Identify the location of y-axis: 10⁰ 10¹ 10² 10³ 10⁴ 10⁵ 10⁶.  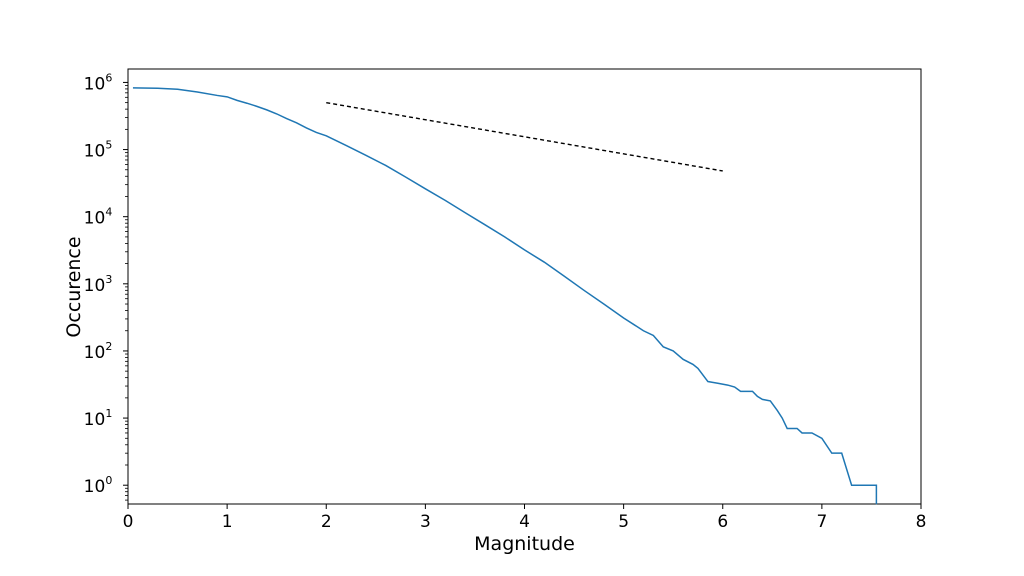
(106, 286).